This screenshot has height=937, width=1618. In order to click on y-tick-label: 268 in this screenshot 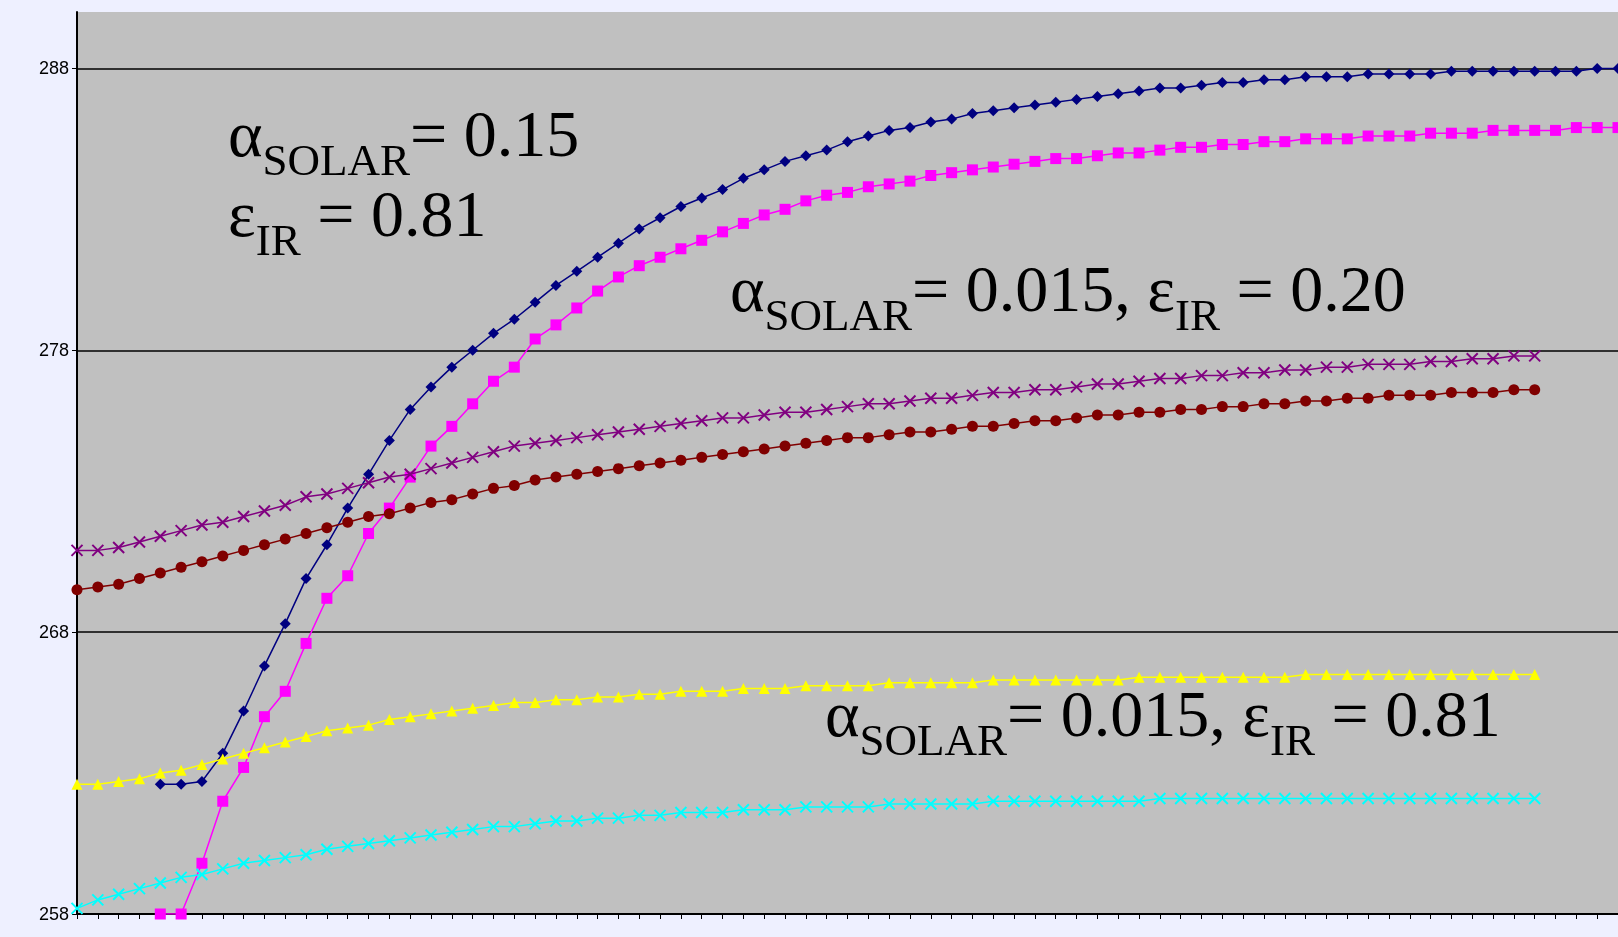, I will do `click(53, 632)`.